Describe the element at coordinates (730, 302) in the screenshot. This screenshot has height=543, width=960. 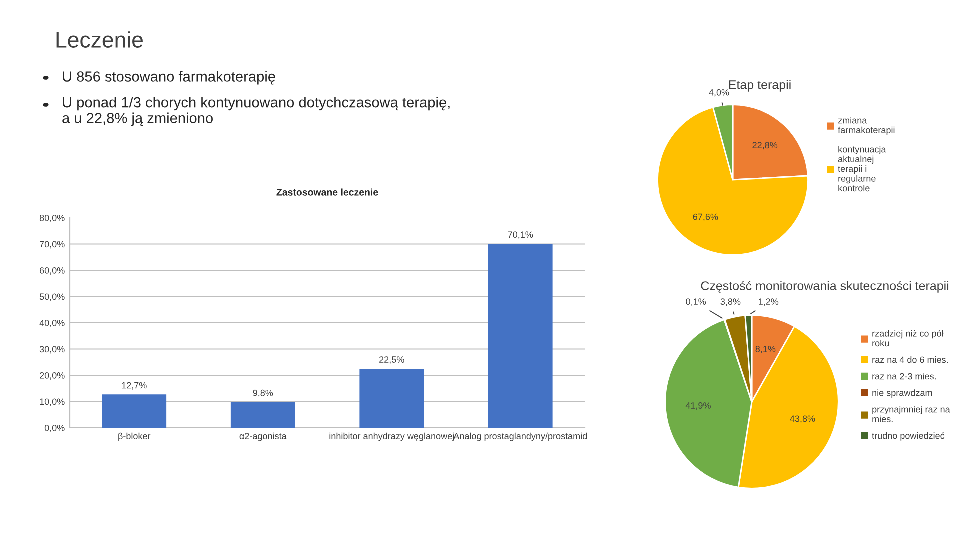
I see `data-label: 3,8%` at that location.